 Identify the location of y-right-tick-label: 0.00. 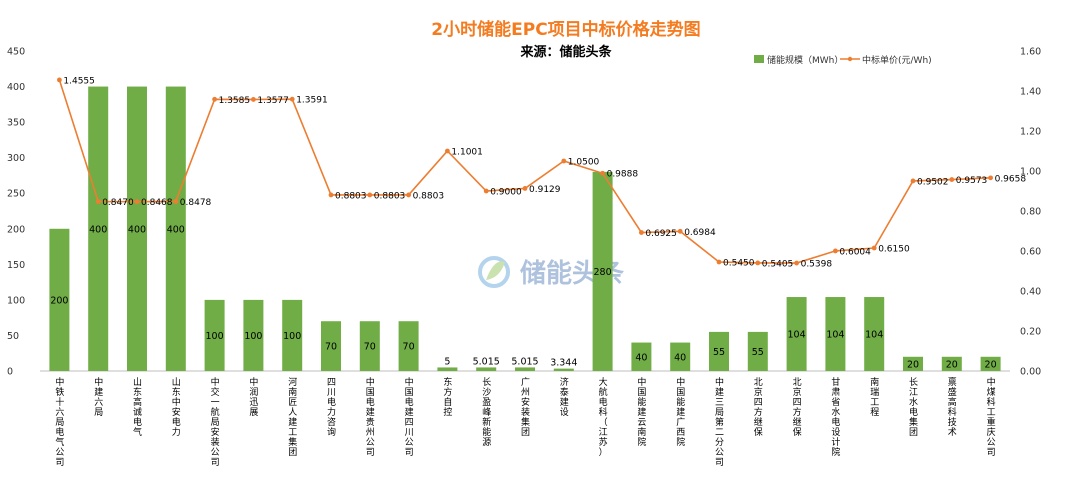
(1030, 372).